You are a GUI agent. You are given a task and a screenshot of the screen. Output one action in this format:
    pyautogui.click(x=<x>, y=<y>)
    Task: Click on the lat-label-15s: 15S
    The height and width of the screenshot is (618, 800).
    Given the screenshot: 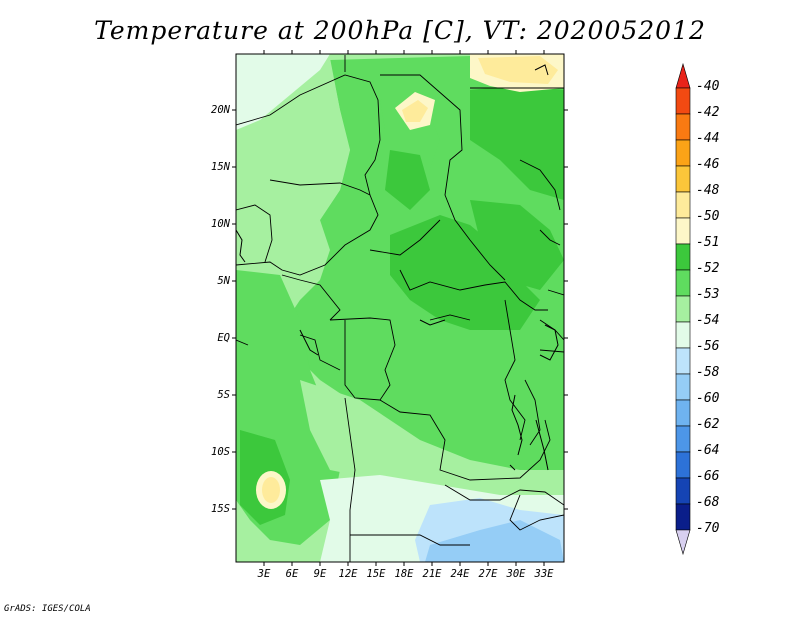 What is the action you would take?
    pyautogui.click(x=220, y=509)
    